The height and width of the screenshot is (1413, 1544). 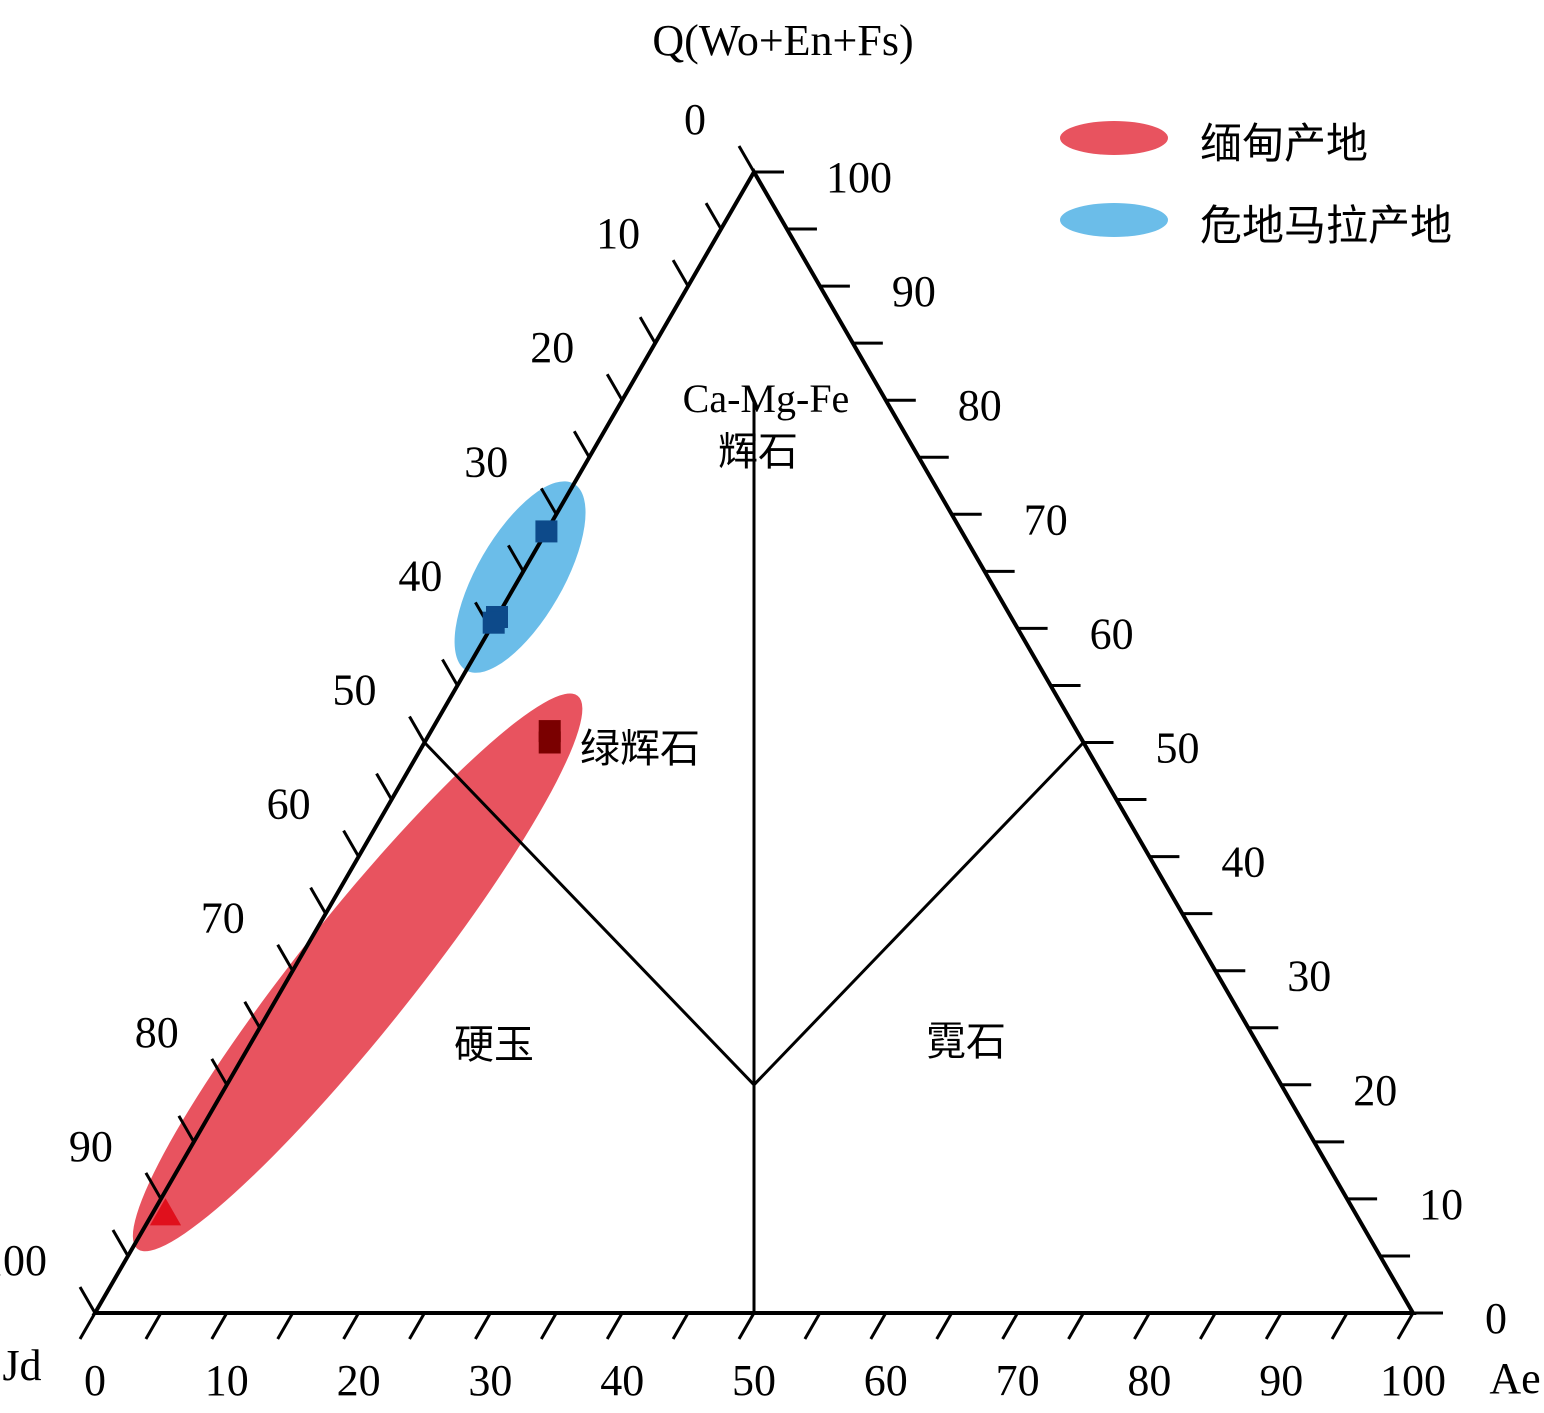 I want to click on left-tick-label: 50, so click(x=355, y=690).